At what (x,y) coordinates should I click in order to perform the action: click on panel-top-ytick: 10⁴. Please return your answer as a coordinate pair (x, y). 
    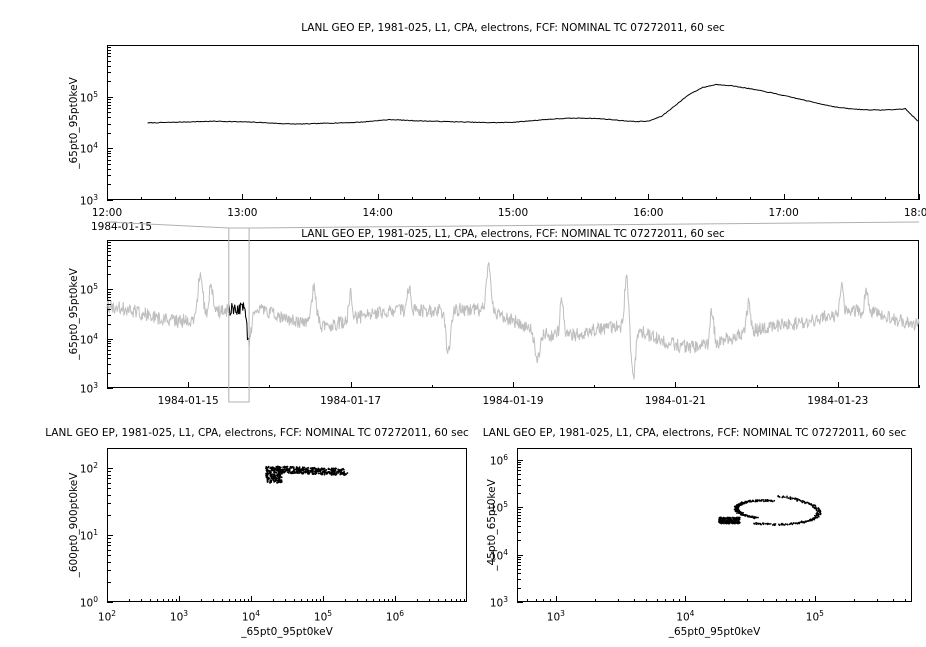
    Looking at the image, I should click on (88, 148).